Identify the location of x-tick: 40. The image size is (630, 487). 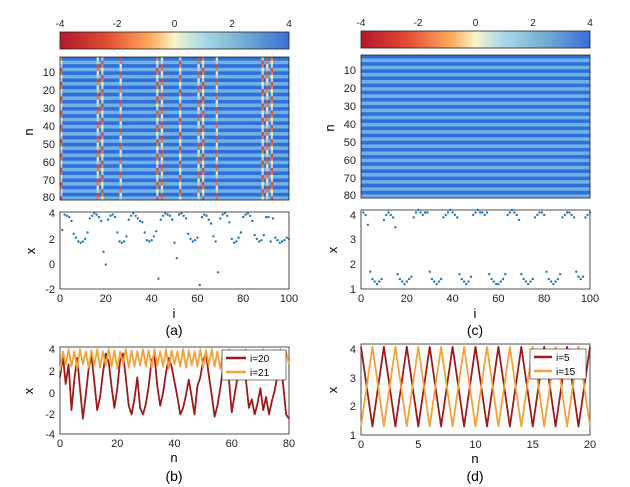
(151, 299).